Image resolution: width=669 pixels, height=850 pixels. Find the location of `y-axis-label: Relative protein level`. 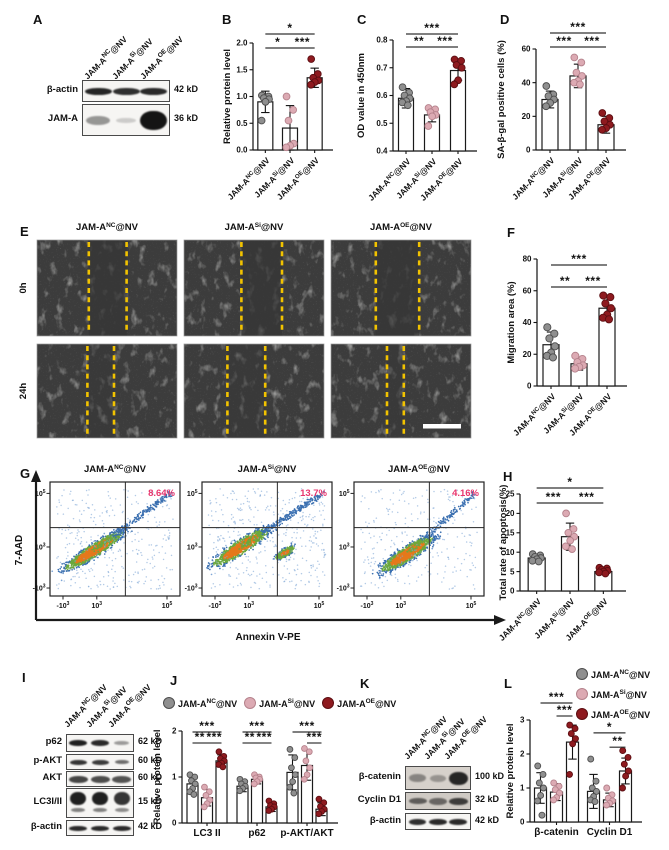

y-axis-label: Relative protein level is located at coordinates (157, 776).